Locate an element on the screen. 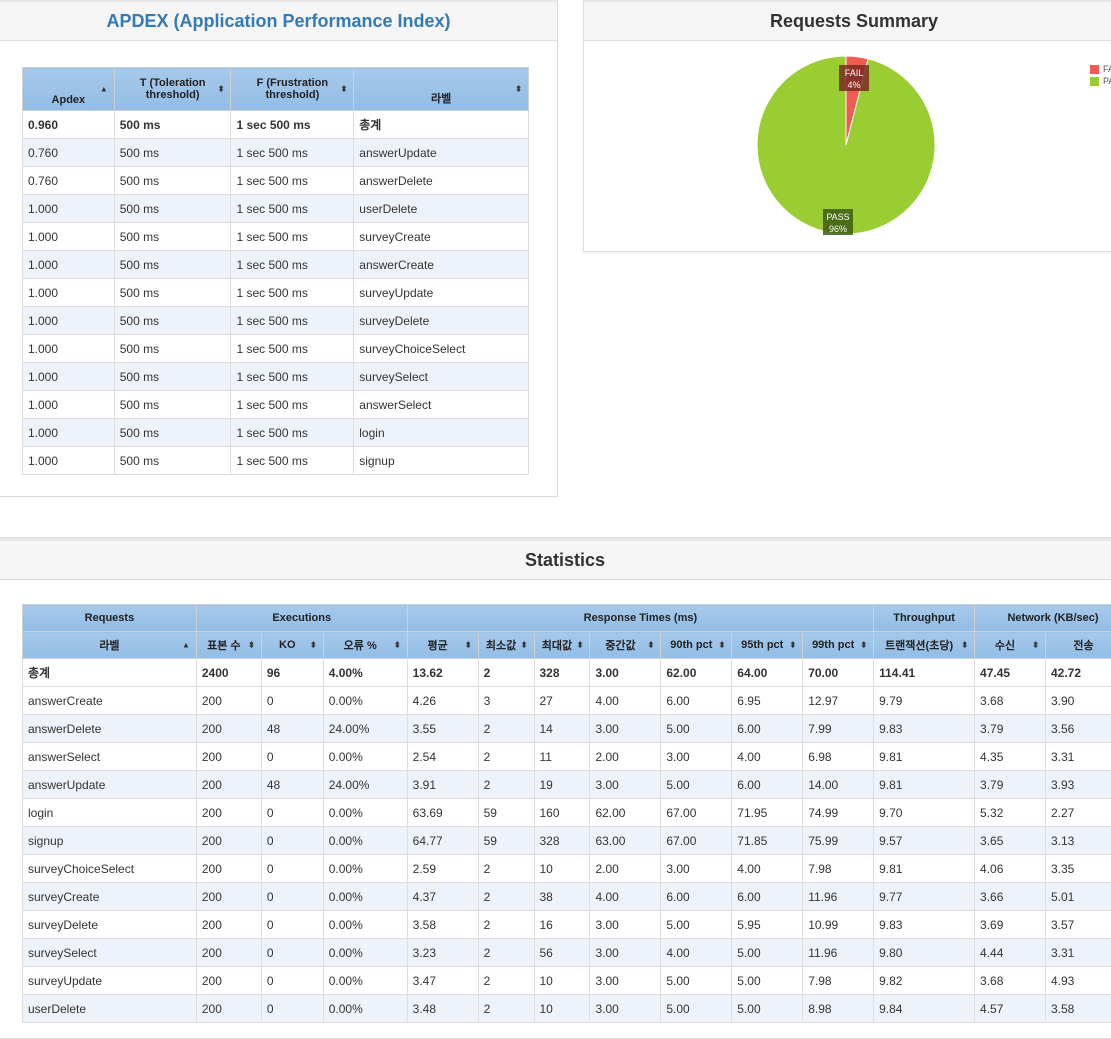  statistics-column-header: 전송⬍ is located at coordinates (1078, 645).